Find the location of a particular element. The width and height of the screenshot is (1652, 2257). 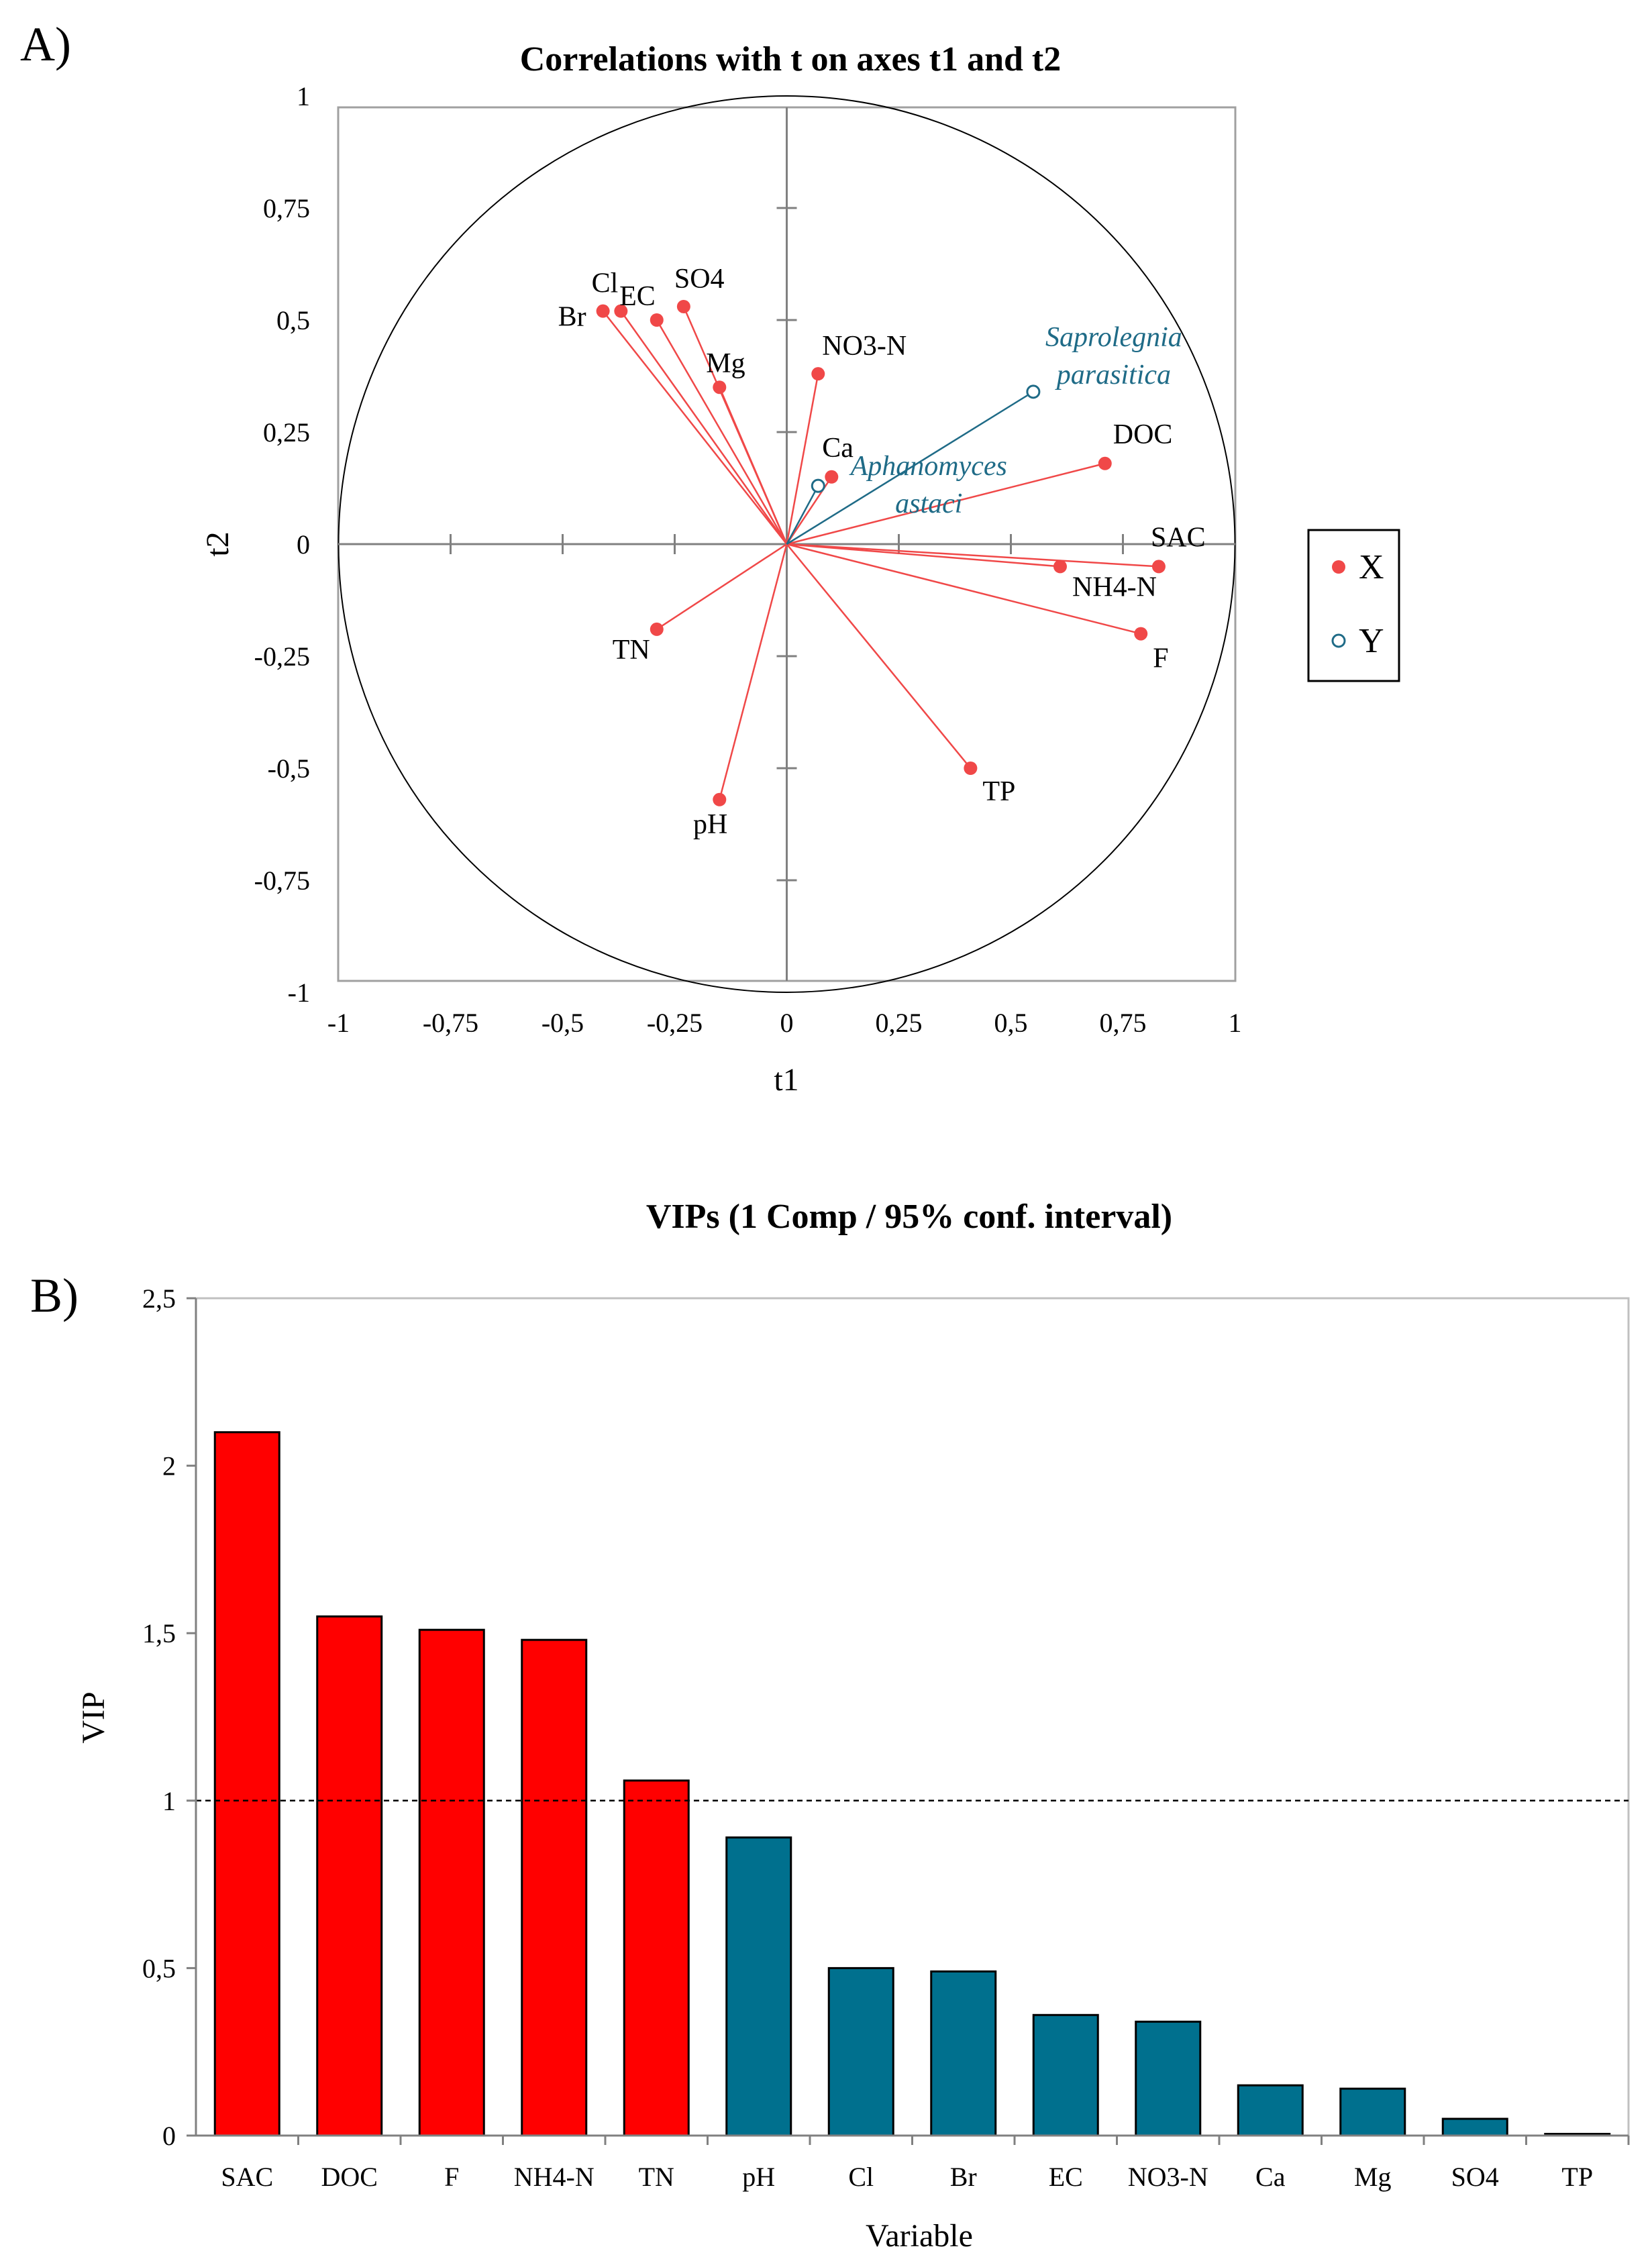

x-vector-nh4-n is located at coordinates (923, 555).